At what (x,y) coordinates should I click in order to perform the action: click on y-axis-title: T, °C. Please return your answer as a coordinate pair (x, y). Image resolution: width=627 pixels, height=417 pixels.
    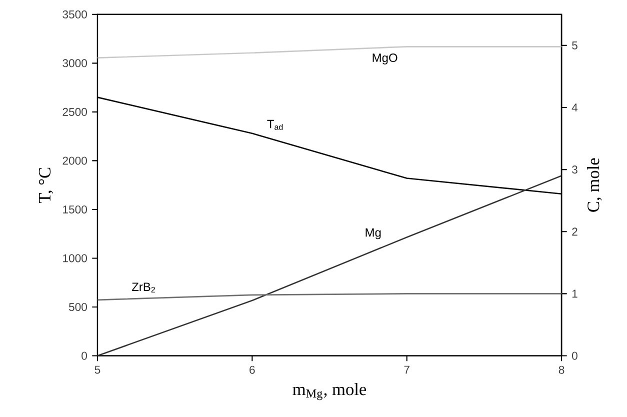
    Looking at the image, I should click on (46, 185).